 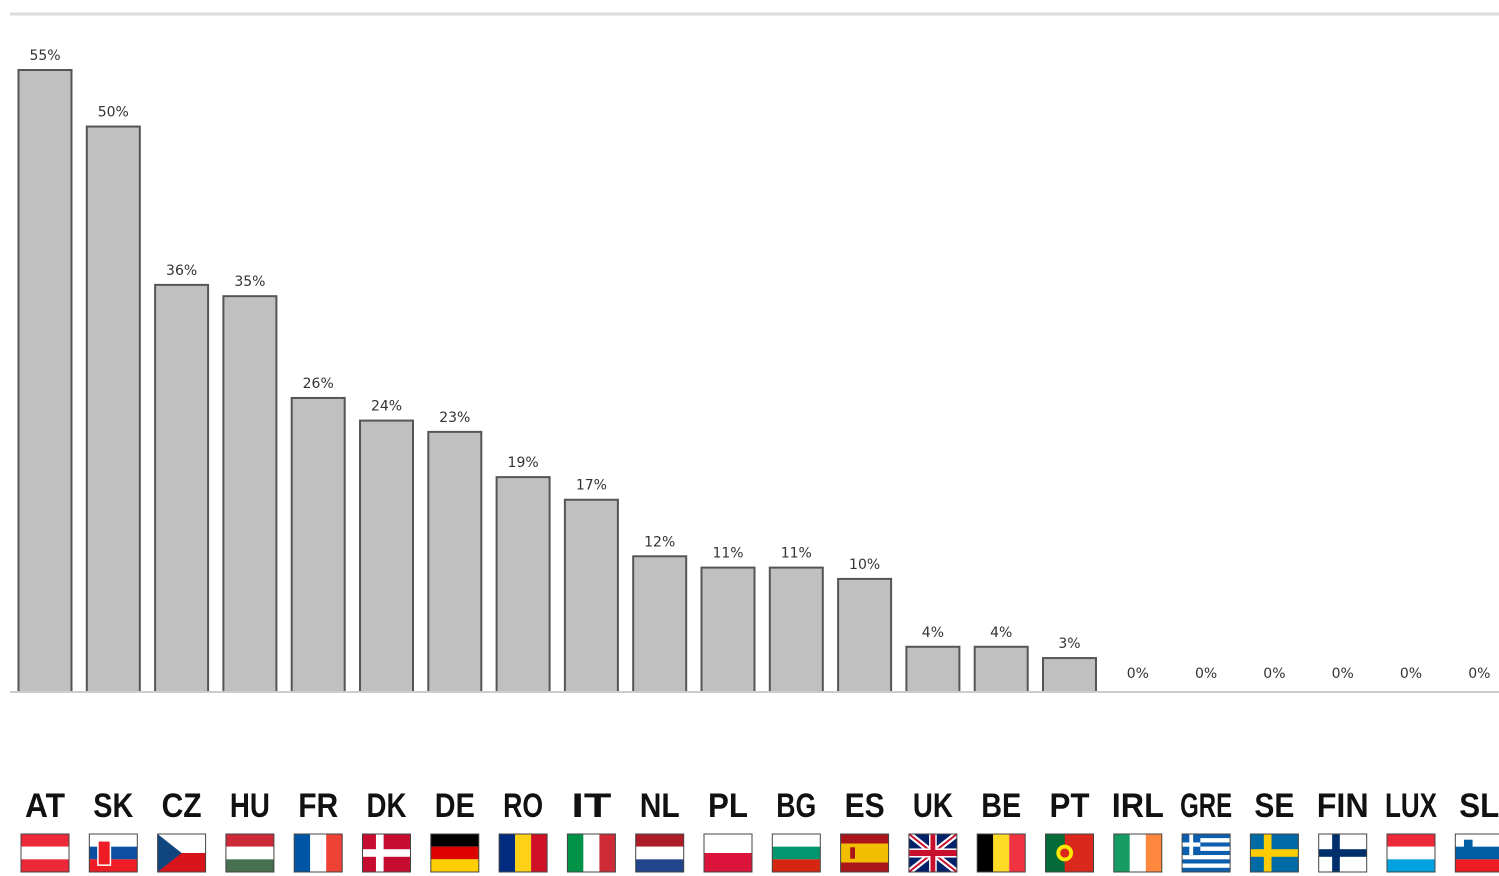 I want to click on value-label-it: 17%, so click(x=591, y=486).